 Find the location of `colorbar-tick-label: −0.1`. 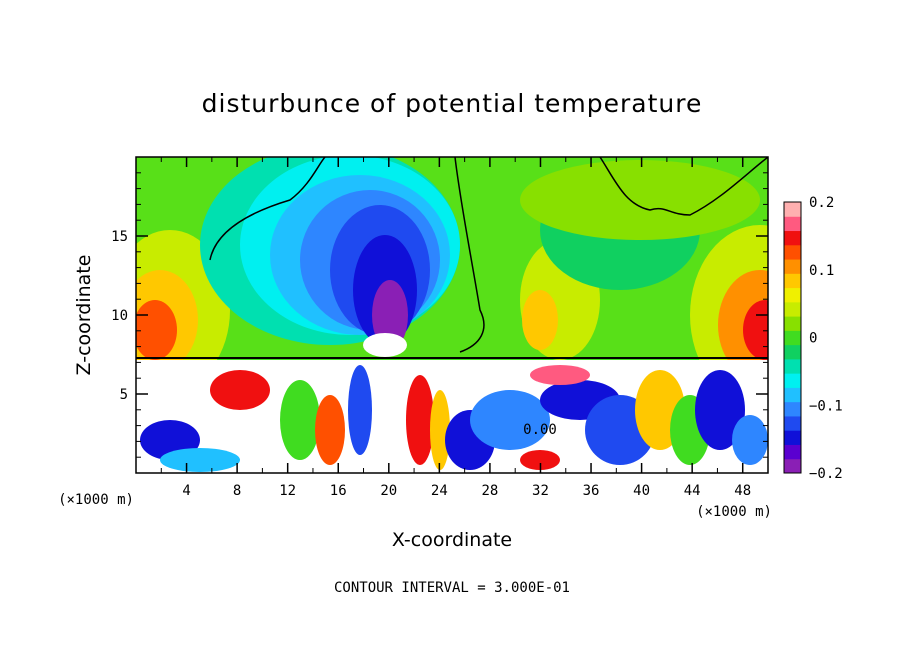

colorbar-tick-label: −0.1 is located at coordinates (826, 406).